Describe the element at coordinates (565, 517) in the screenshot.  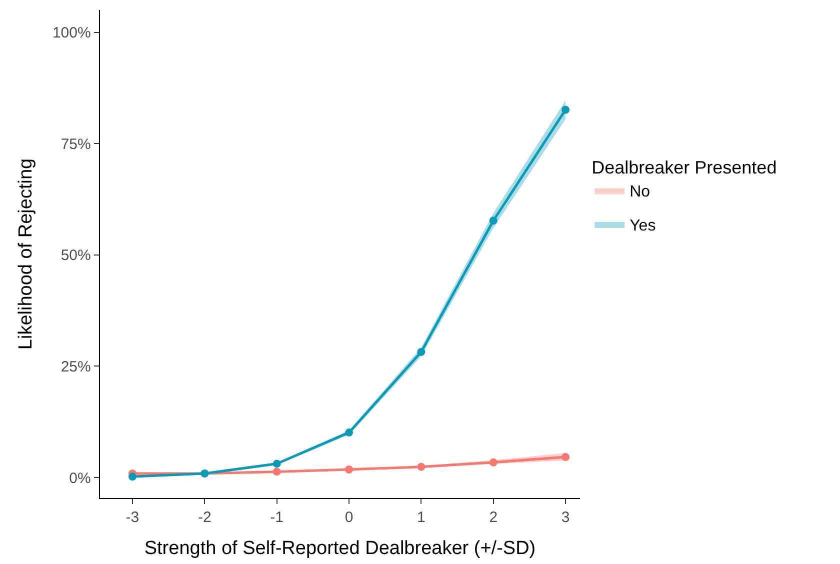
I see `x-tick-label: 3` at that location.